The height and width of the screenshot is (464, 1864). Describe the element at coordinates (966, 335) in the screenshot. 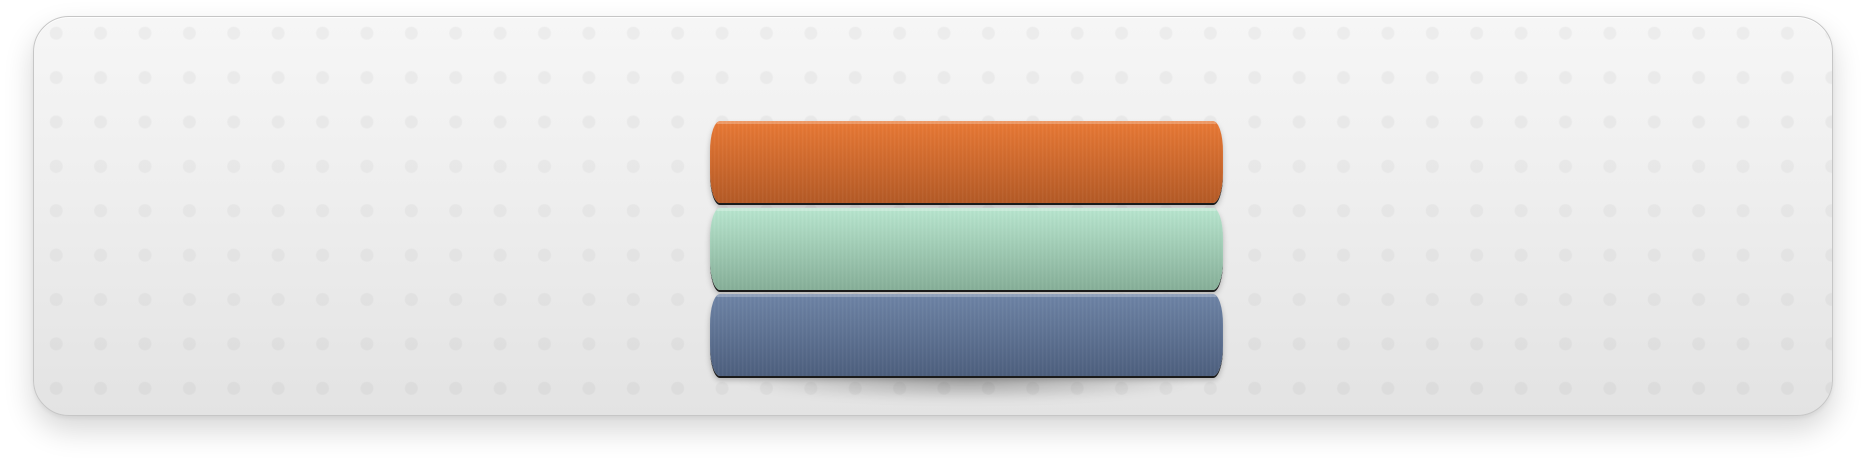

I see `slate-book` at that location.